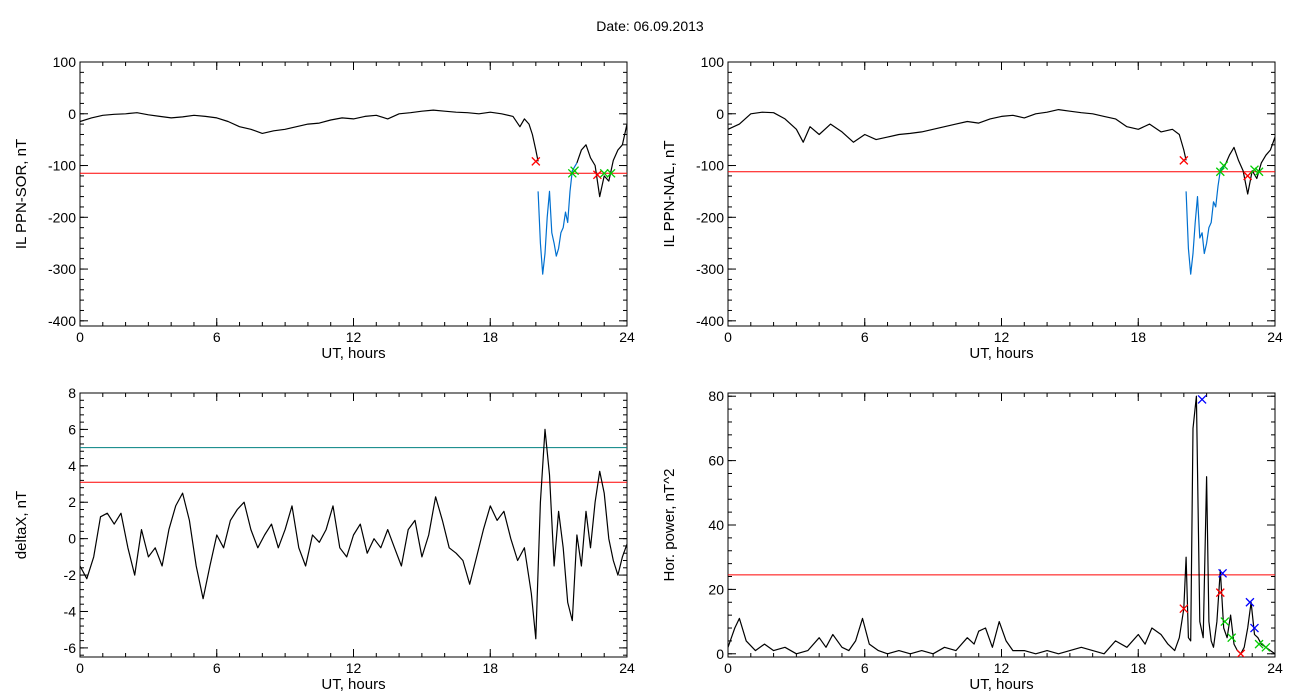 Image resolution: width=1300 pixels, height=700 pixels. What do you see at coordinates (716, 461) in the screenshot?
I see `y-tick-label: 60` at bounding box center [716, 461].